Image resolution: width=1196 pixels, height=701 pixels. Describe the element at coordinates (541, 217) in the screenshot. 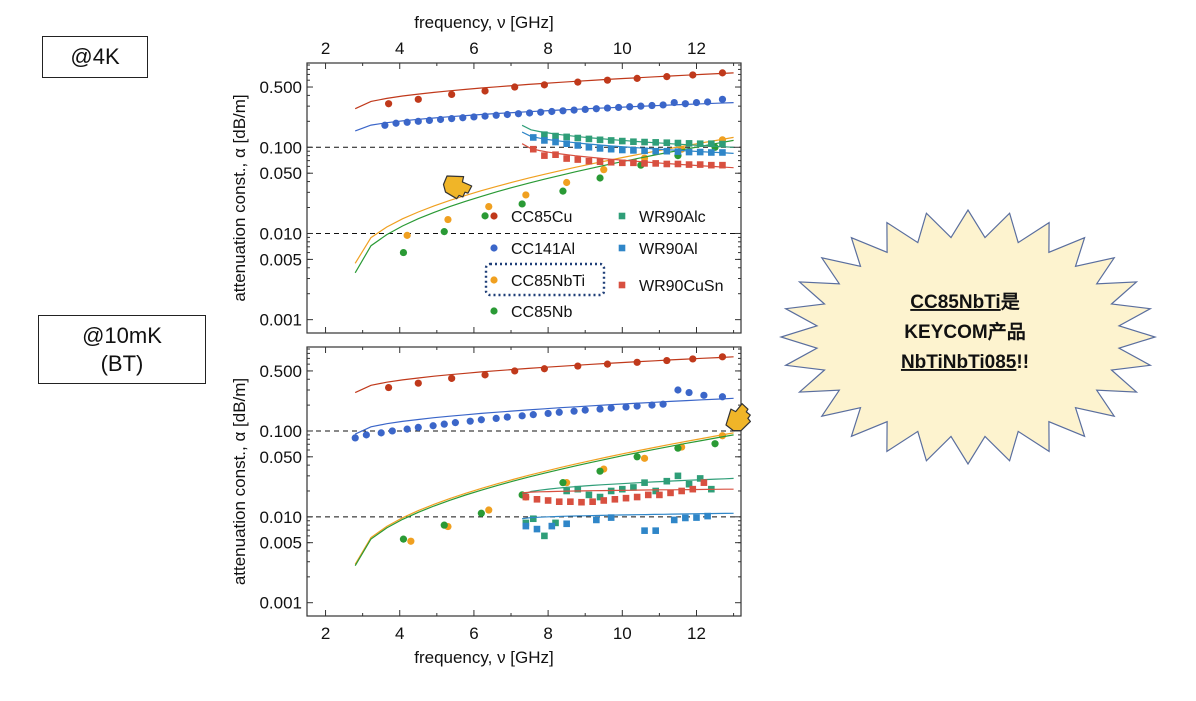

I see `legend-label-cc85cu: CC85Cu` at that location.